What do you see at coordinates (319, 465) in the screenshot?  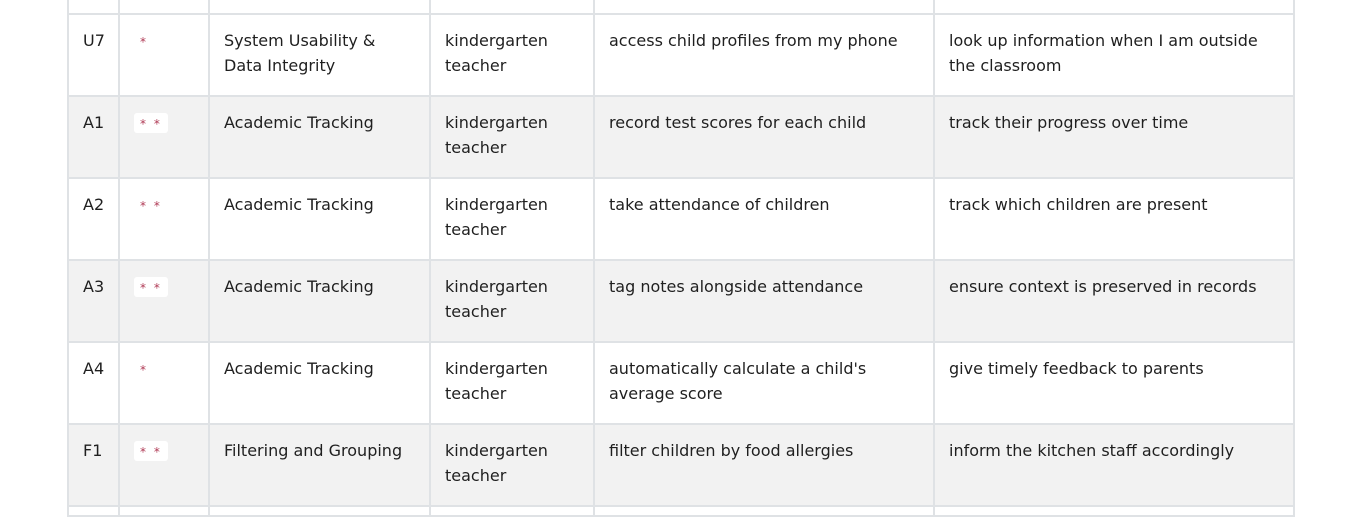 I see `category-cell: Filtering and Grouping` at bounding box center [319, 465].